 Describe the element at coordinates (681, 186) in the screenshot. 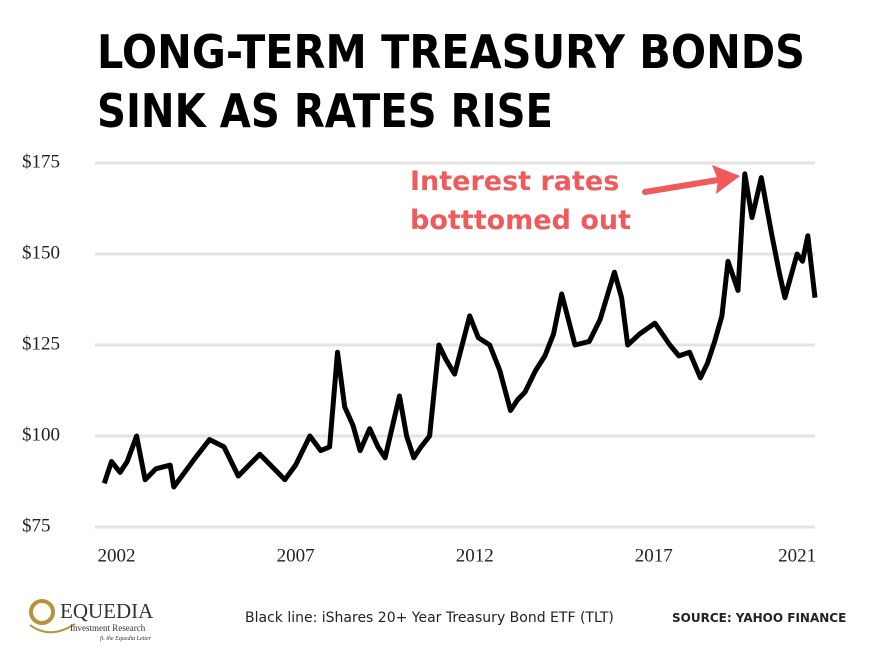

I see `annotation-arrow` at that location.